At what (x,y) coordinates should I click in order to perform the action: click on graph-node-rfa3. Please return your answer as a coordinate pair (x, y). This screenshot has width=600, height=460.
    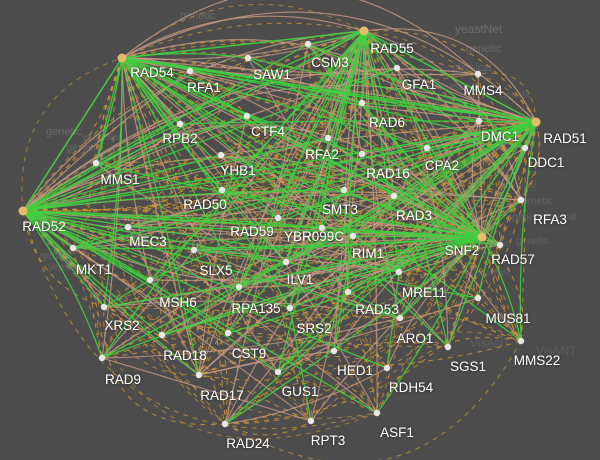
    Looking at the image, I should click on (521, 200).